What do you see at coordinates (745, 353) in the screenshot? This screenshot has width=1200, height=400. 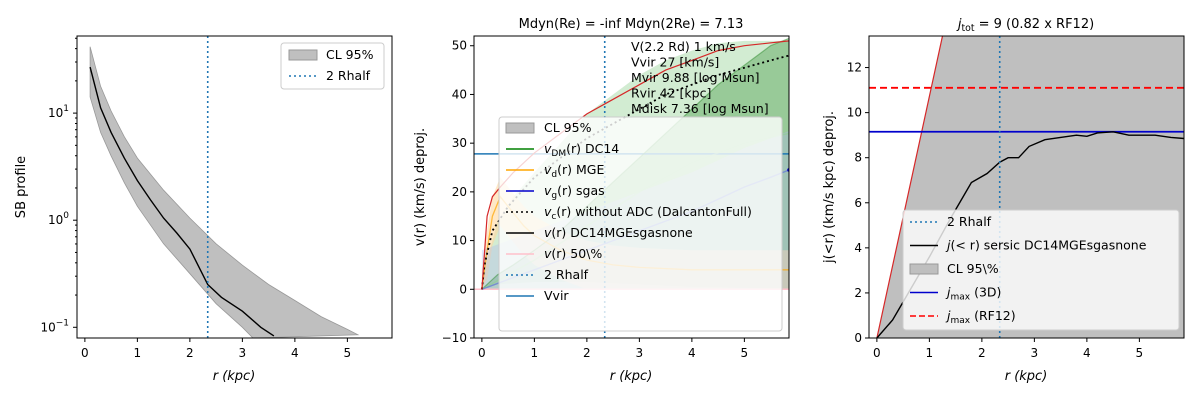 I see `panel2-xtick-label: 5` at bounding box center [745, 353].